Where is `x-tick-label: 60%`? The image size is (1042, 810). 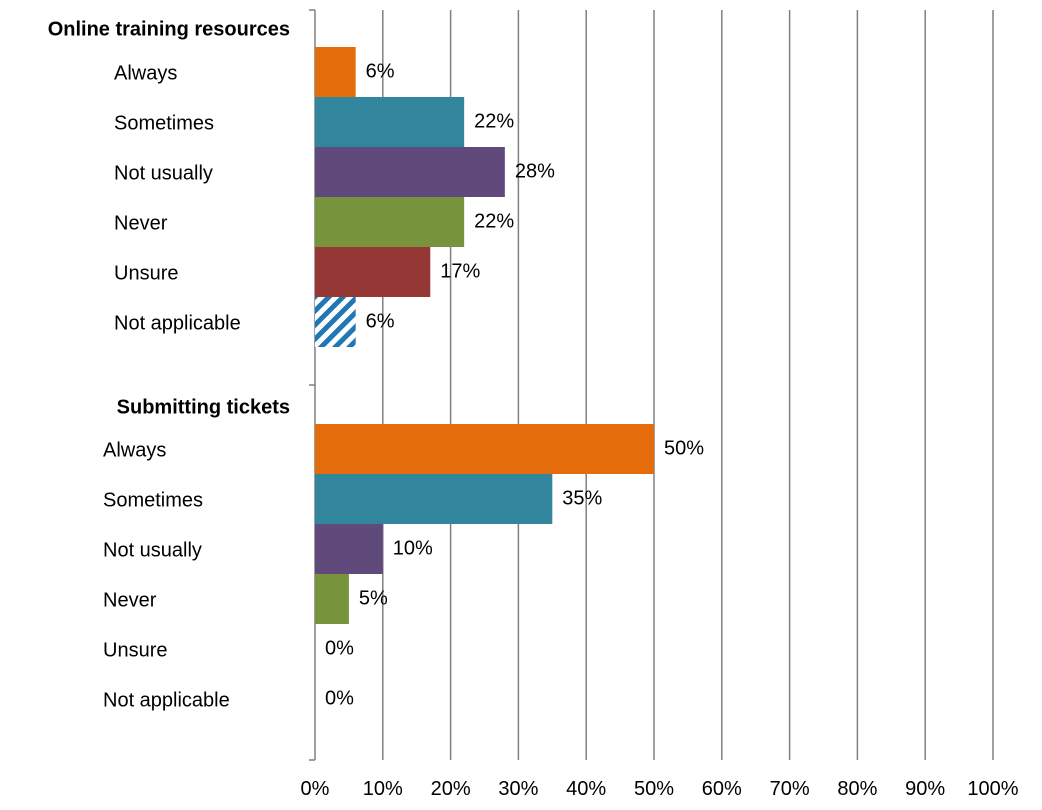 x-tick-label: 60% is located at coordinates (722, 789).